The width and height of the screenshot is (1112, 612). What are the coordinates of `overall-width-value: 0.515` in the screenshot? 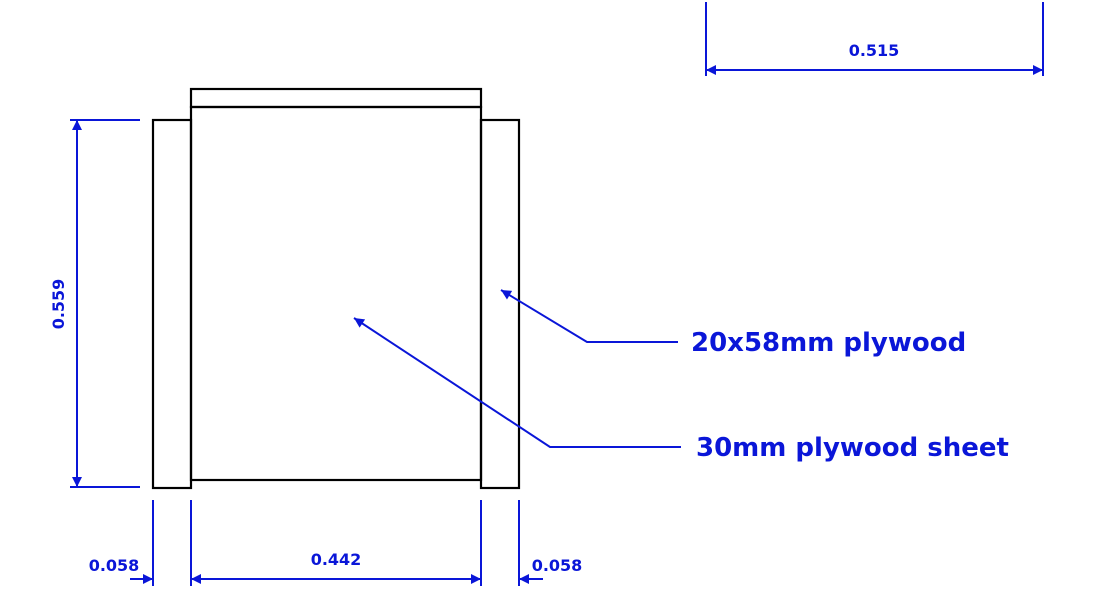 It's located at (874, 50).